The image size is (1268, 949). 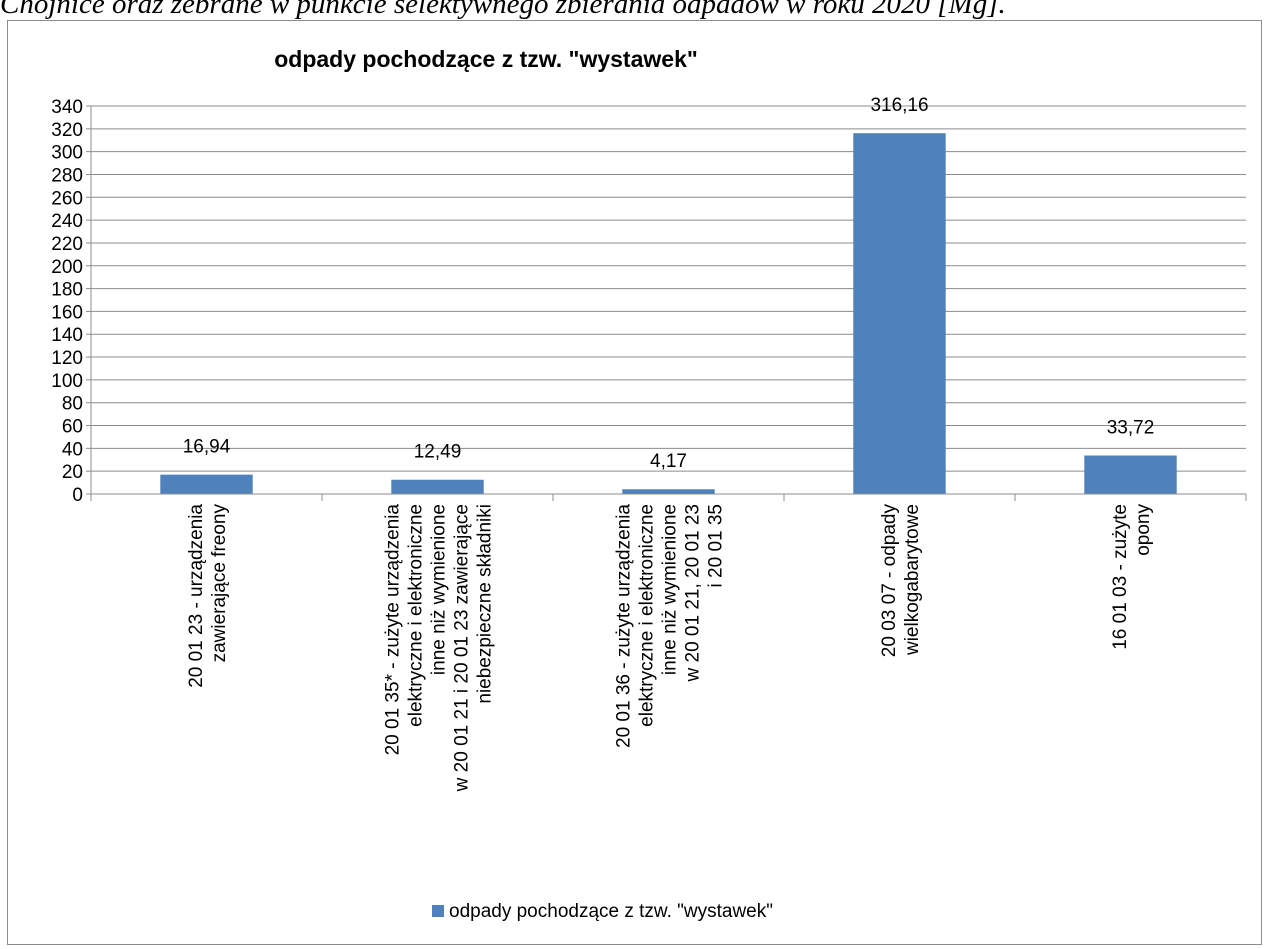 I want to click on category-label-line: 16 01 03 - zużyte, so click(x=1120, y=577).